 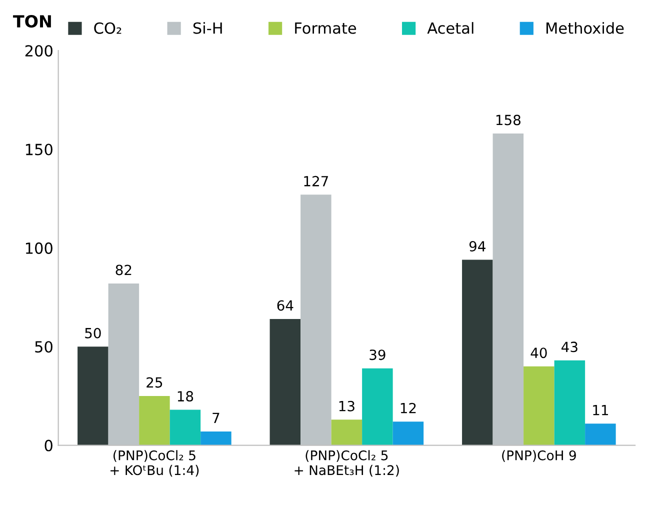 I want to click on data-label: 43, so click(x=570, y=347).